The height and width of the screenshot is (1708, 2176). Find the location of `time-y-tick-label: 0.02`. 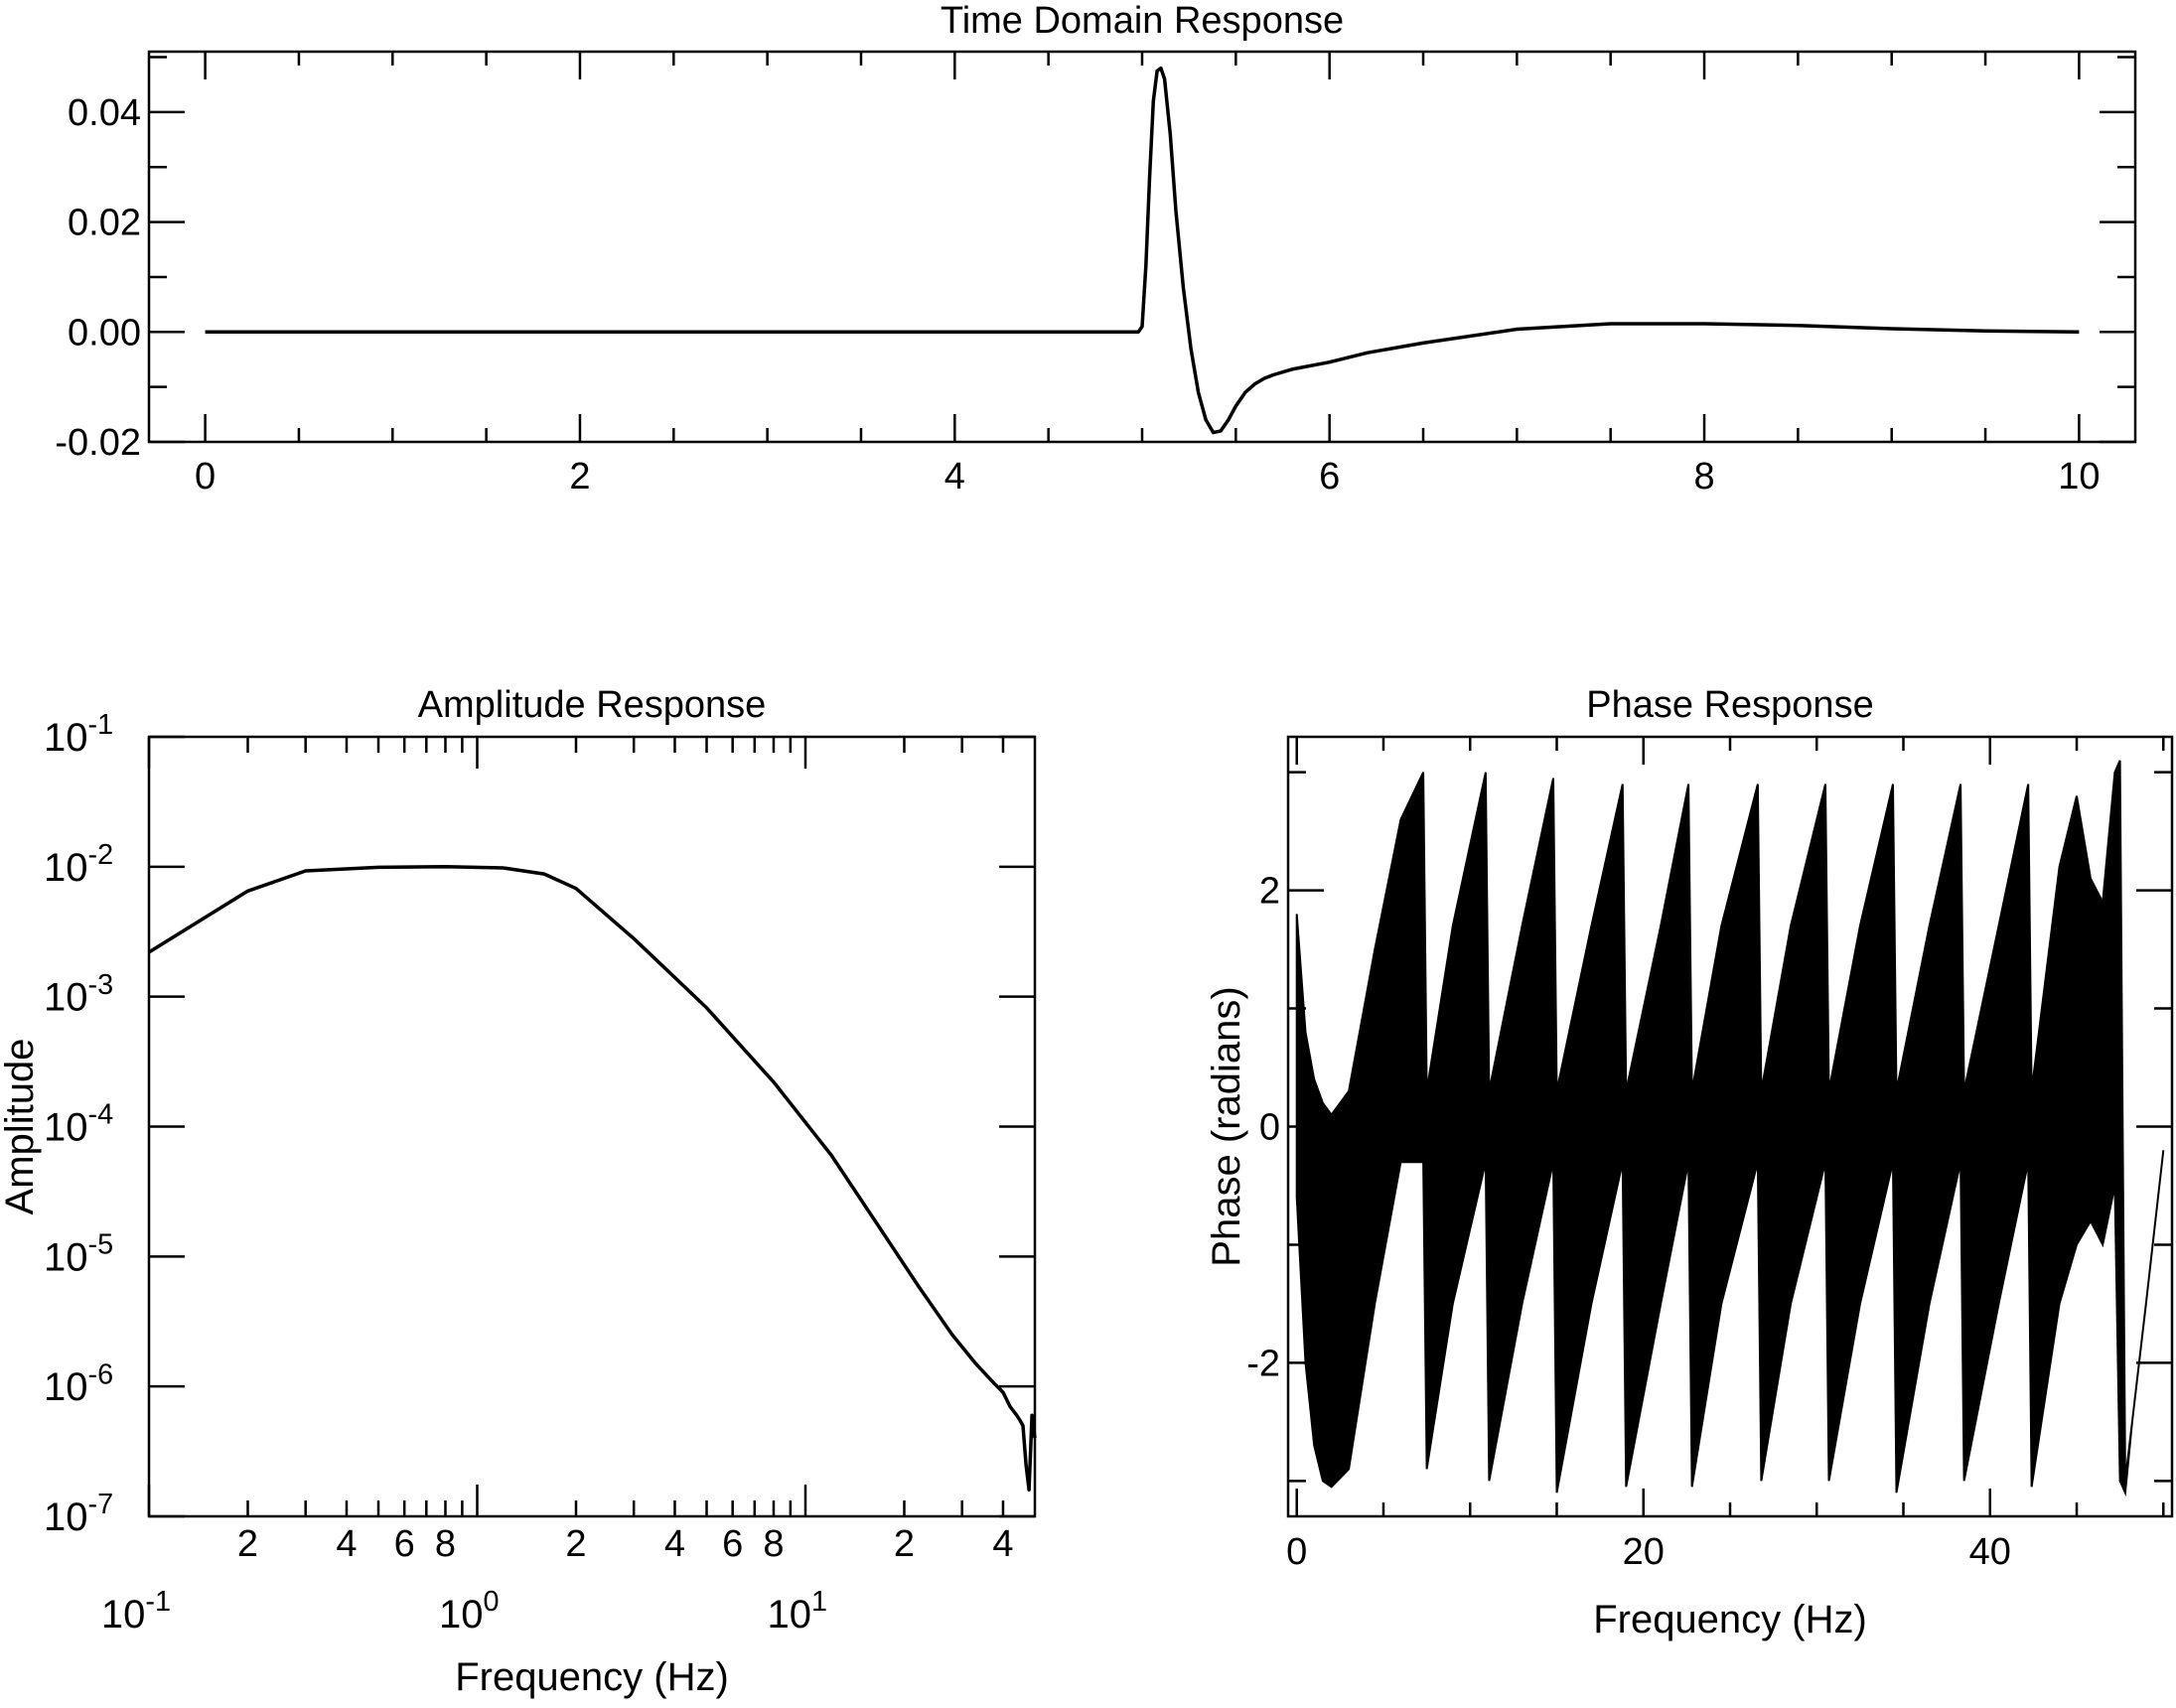

time-y-tick-label: 0.02 is located at coordinates (104, 223).